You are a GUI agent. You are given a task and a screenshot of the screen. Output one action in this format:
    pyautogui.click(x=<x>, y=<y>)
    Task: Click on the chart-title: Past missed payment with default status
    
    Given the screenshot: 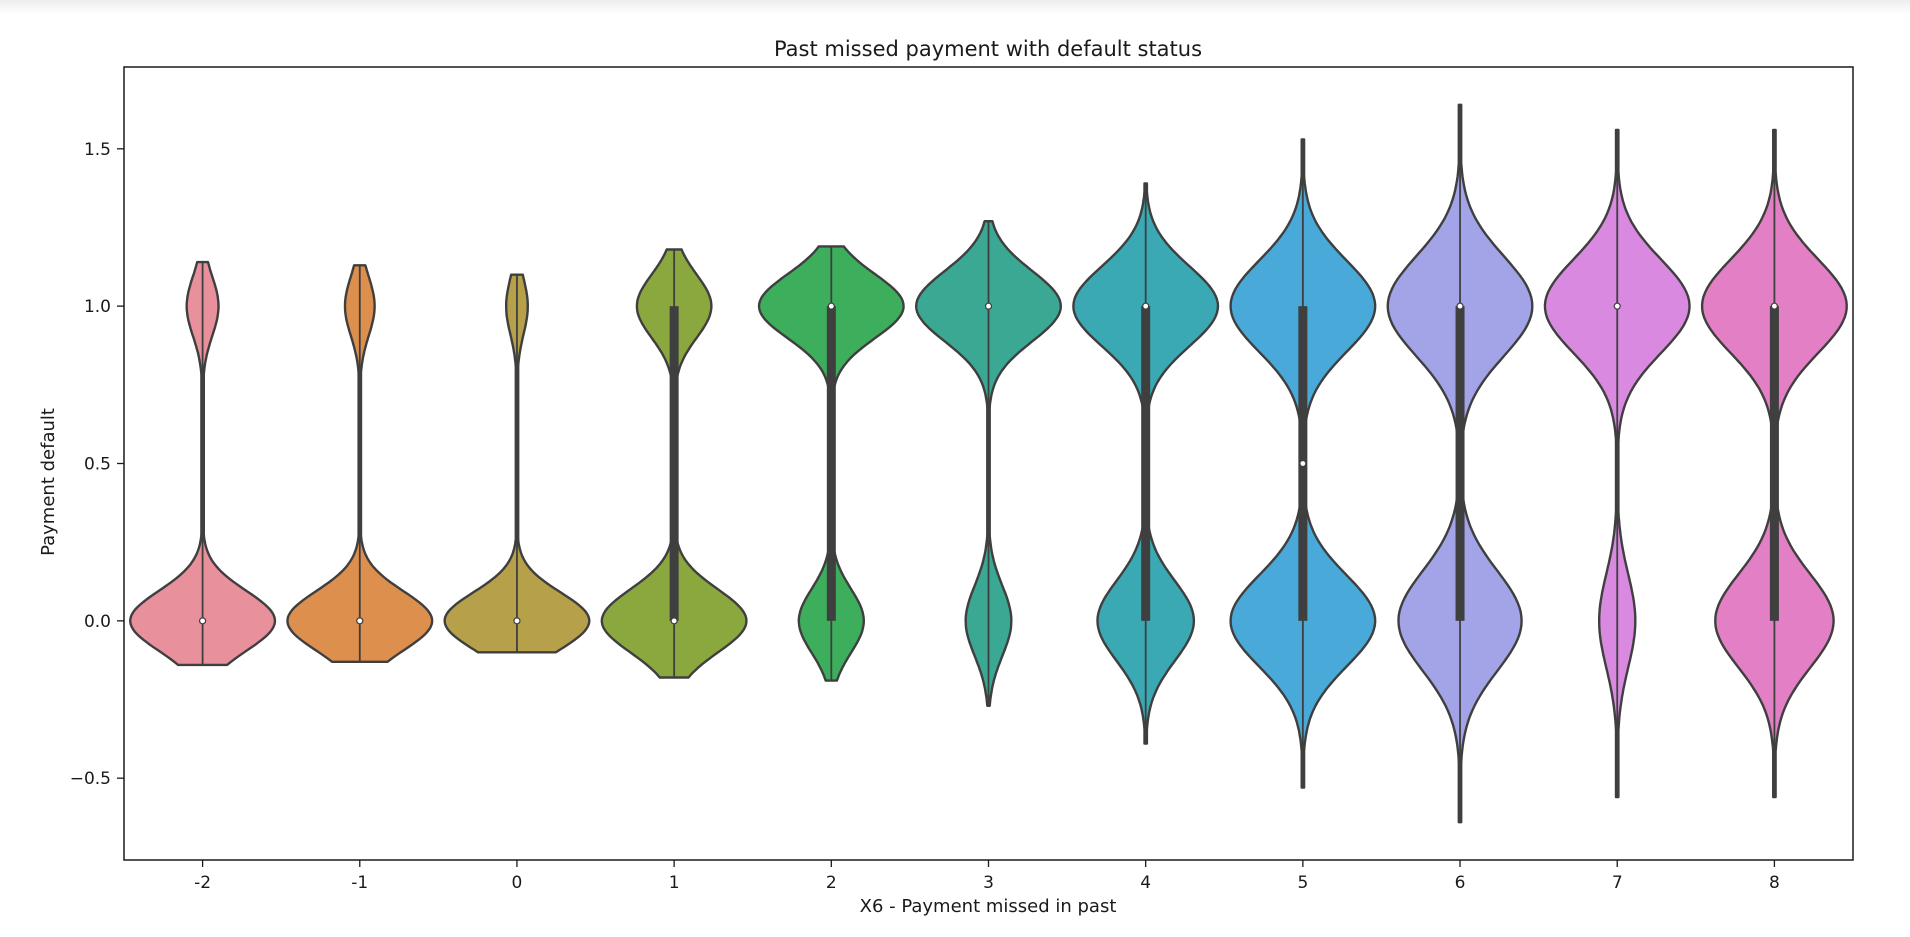 What is the action you would take?
    pyautogui.click(x=988, y=49)
    